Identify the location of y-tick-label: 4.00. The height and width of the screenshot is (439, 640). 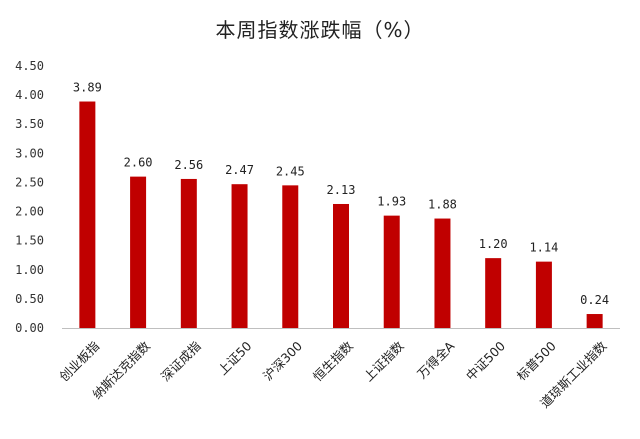
(29, 95).